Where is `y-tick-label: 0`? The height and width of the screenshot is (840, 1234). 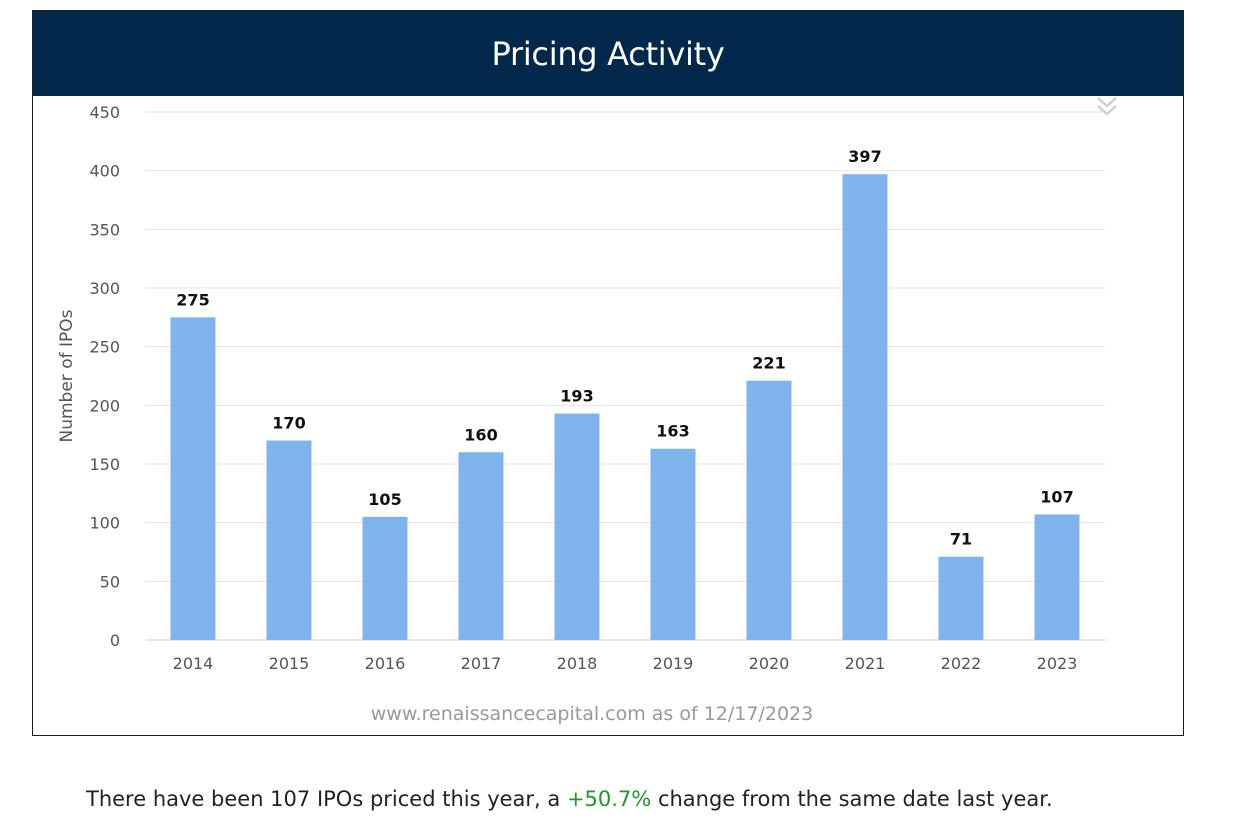 y-tick-label: 0 is located at coordinates (115, 640).